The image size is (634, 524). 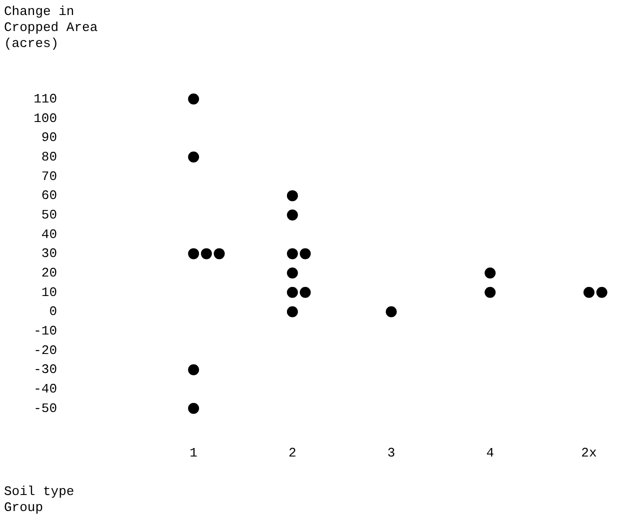 What do you see at coordinates (49, 292) in the screenshot?
I see `y-tick-label: 10` at bounding box center [49, 292].